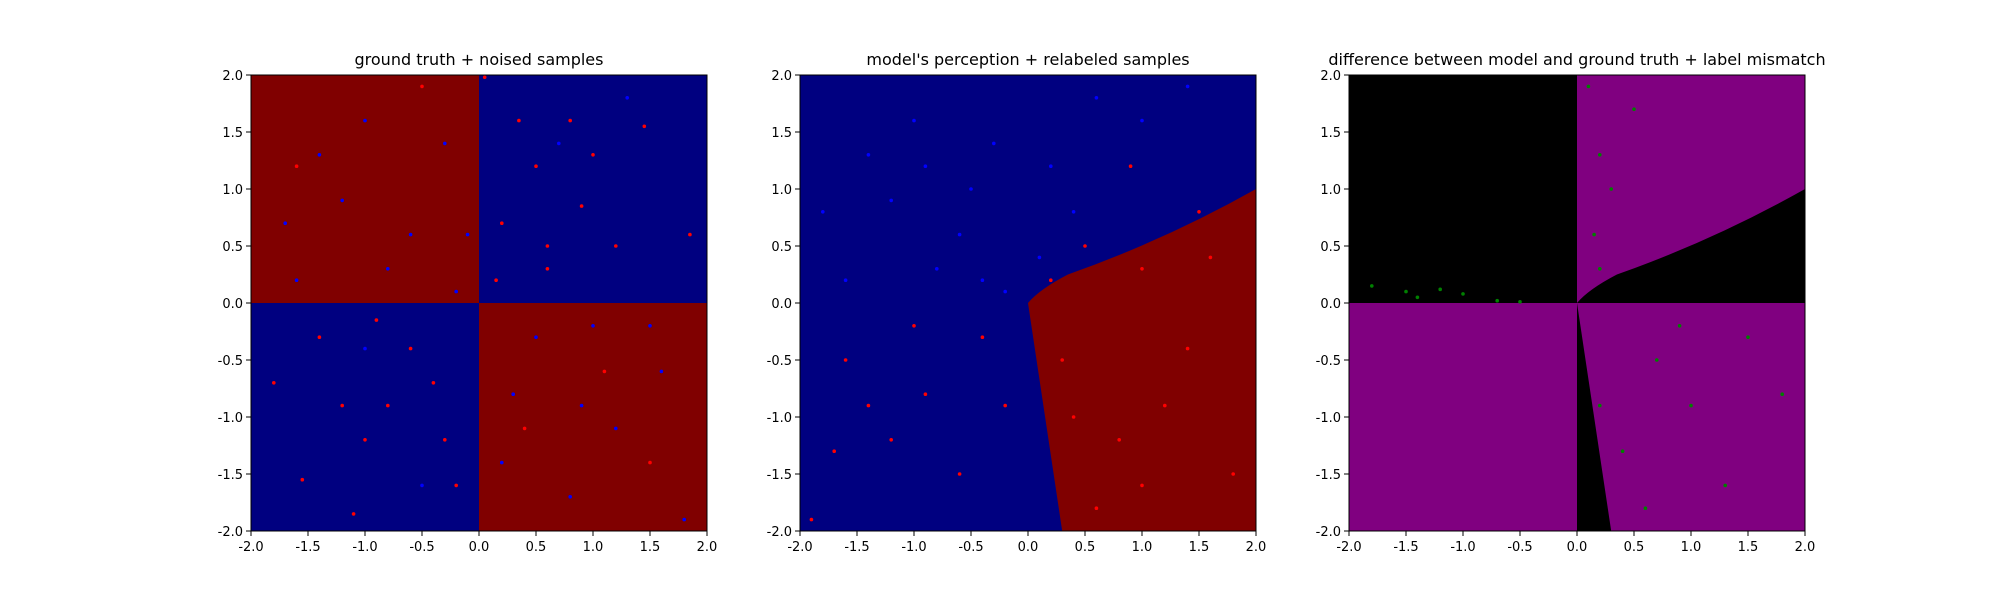 This screenshot has width=2000, height=600. What do you see at coordinates (1691, 547) in the screenshot?
I see `x-tick-label: 1.0` at bounding box center [1691, 547].